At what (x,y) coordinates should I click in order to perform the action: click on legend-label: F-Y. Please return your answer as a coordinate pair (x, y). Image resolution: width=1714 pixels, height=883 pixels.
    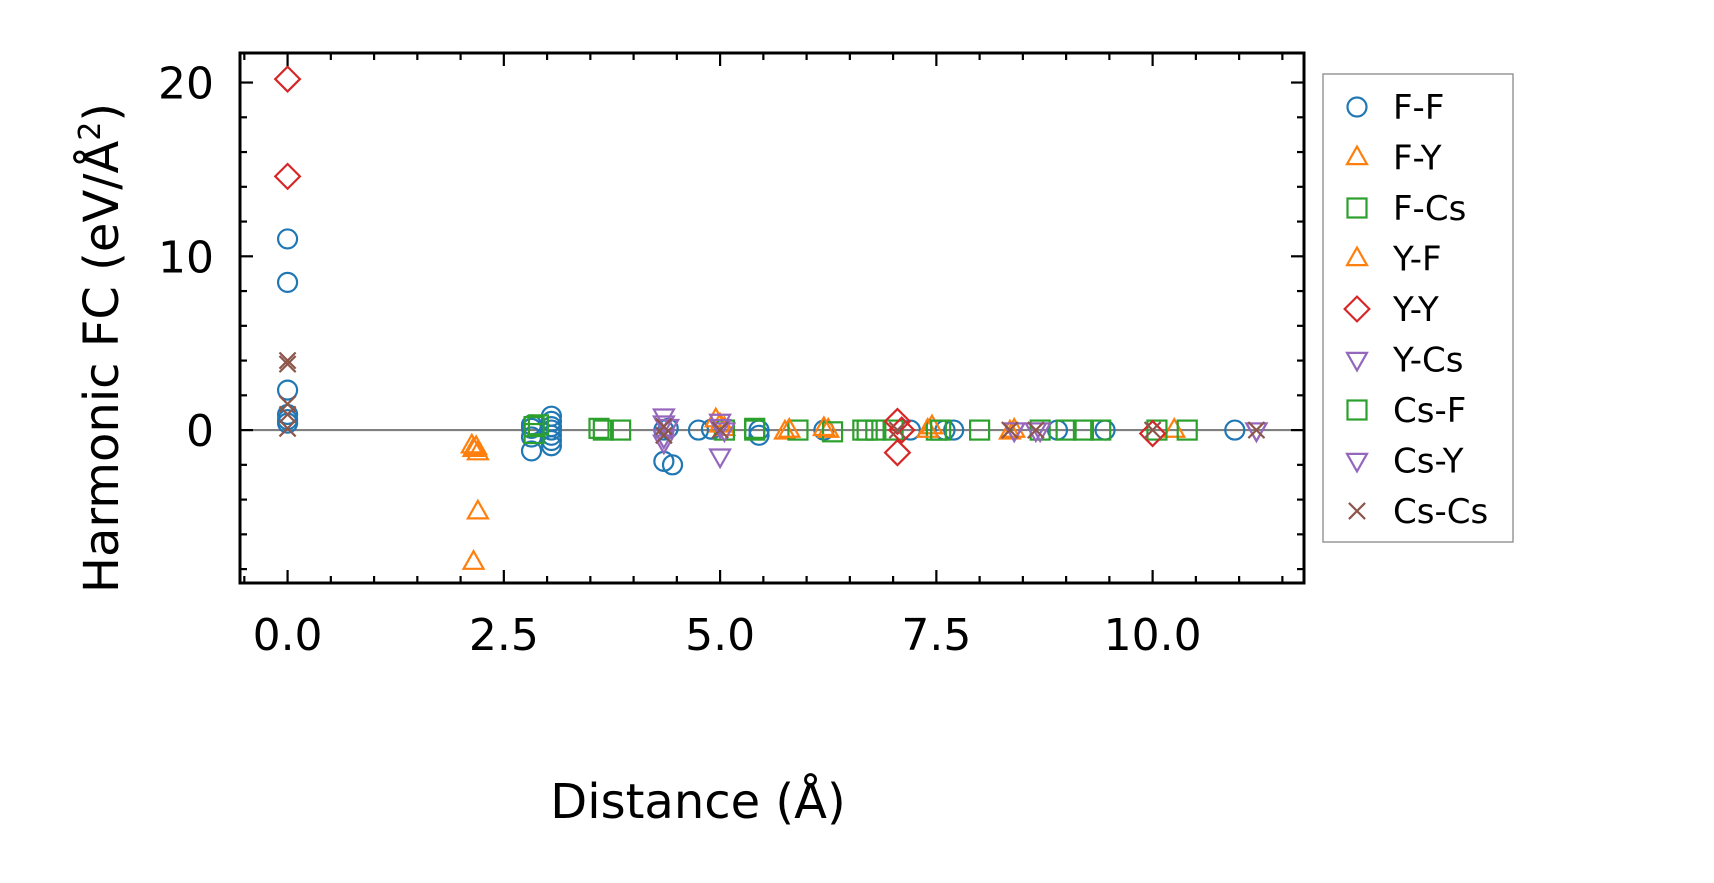
    Looking at the image, I should click on (1417, 159).